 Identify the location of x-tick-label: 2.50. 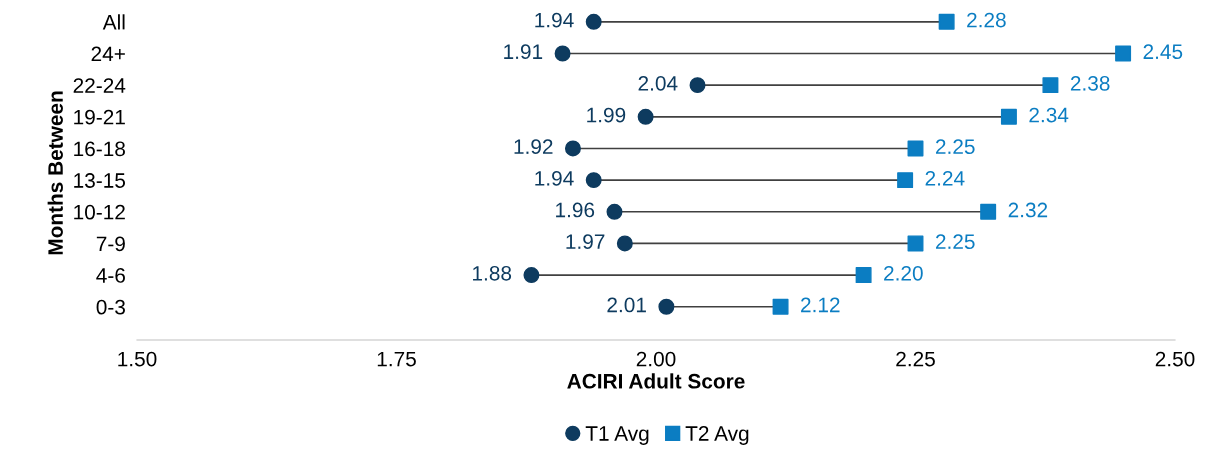
(1175, 359).